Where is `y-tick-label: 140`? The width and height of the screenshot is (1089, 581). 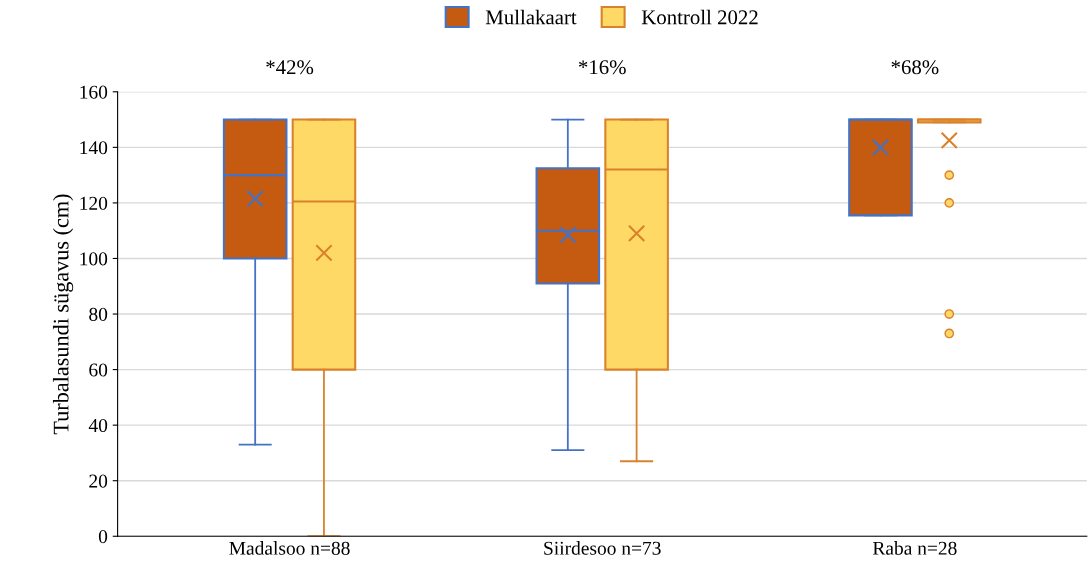
y-tick-label: 140 is located at coordinates (94, 148).